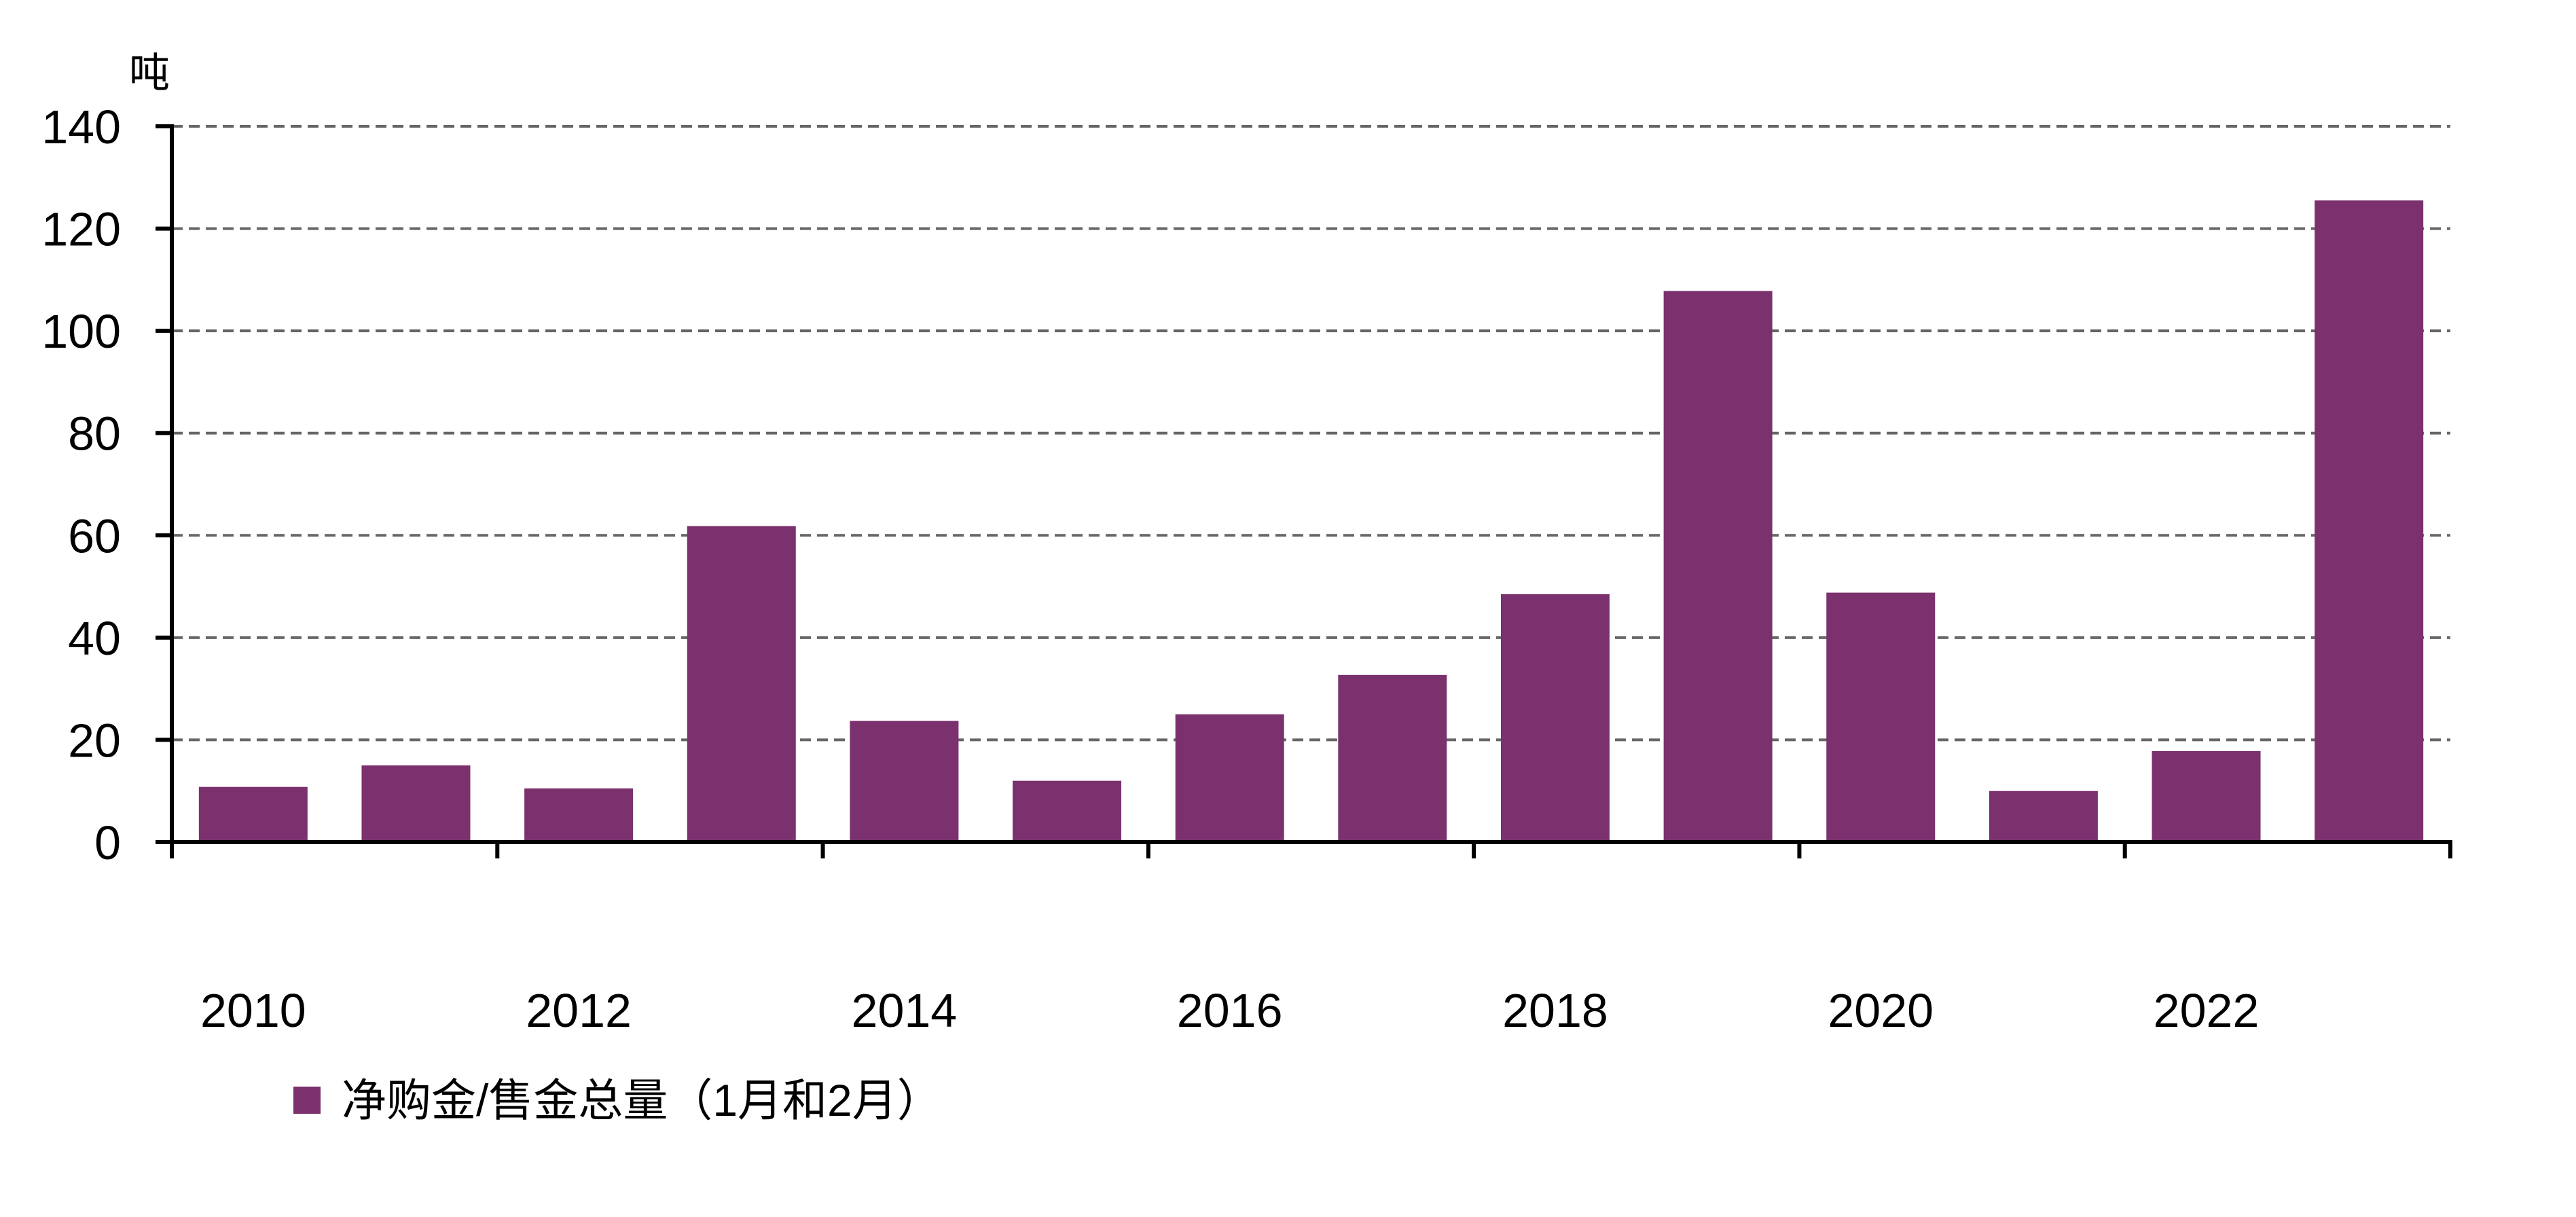  Describe the element at coordinates (94, 433) in the screenshot. I see `y-tick-label: 80` at that location.